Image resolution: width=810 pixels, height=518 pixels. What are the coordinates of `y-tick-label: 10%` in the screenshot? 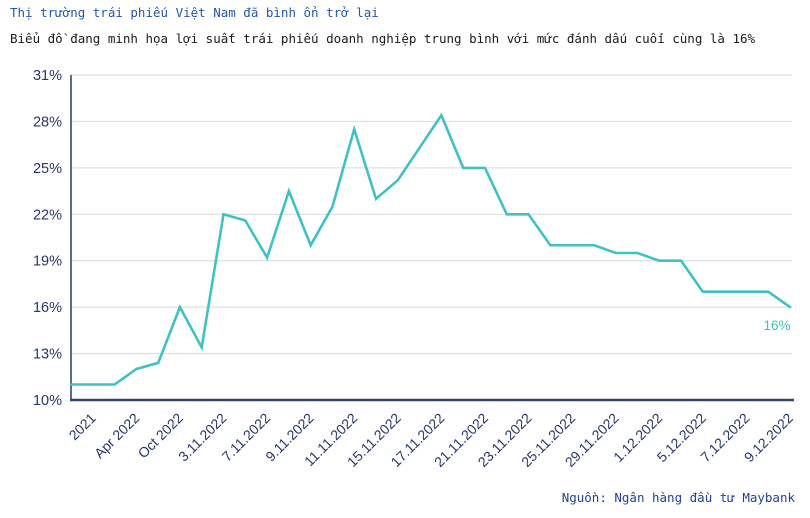 It's located at (47, 401).